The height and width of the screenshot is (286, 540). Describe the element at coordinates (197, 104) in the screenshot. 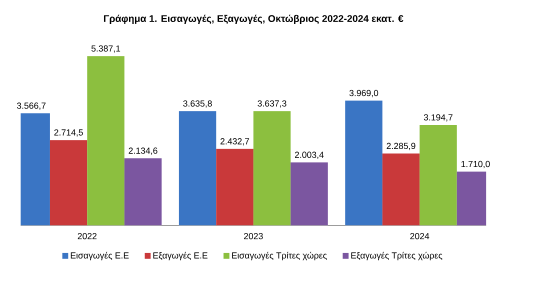

I see `data-label: 3.635,8` at that location.